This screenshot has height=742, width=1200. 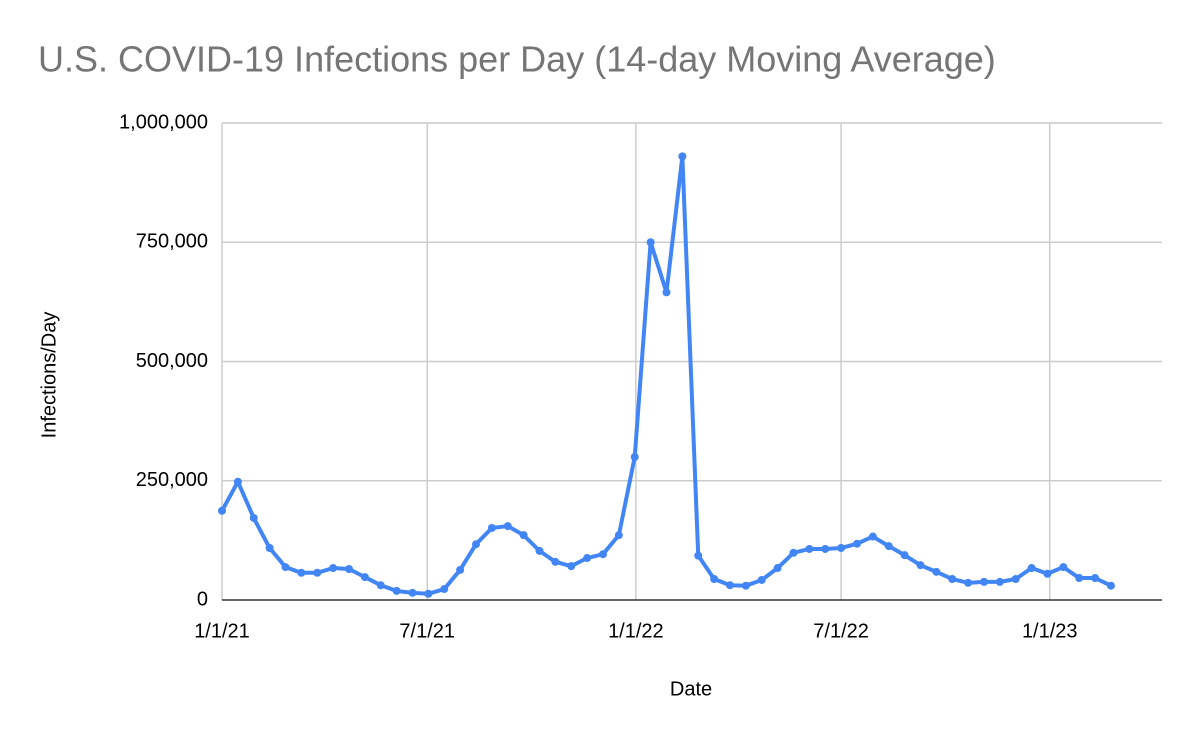 I want to click on y-tick-label: 250,000, so click(x=172, y=480).